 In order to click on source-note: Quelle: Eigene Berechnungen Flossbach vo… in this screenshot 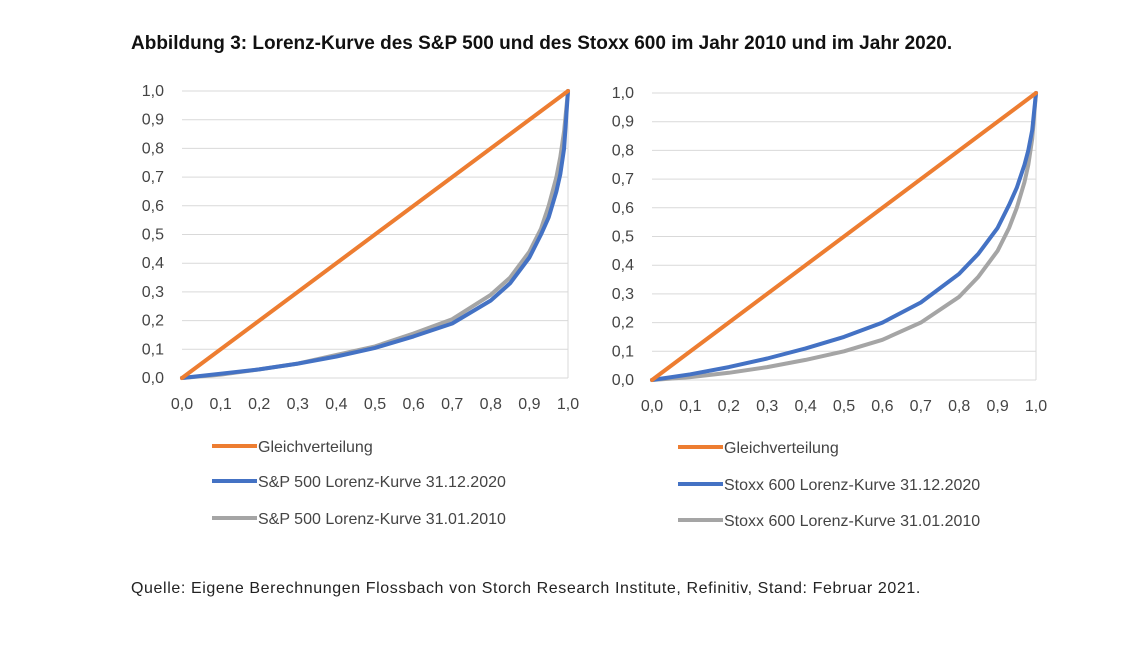, I will do `click(526, 588)`.